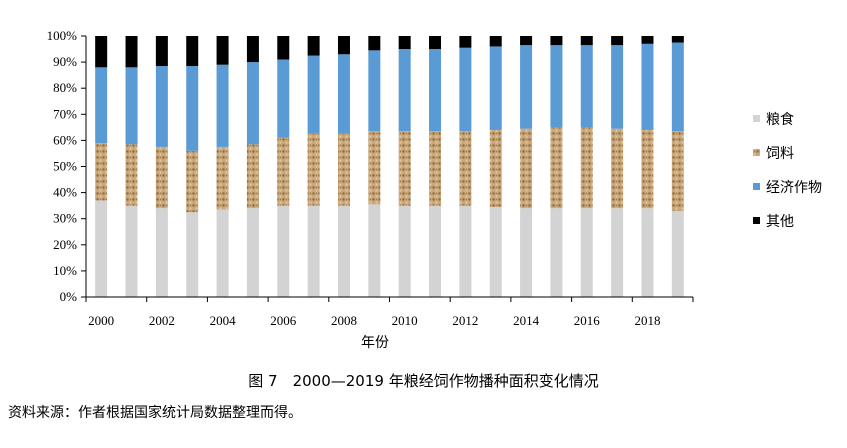  I want to click on y-tick-label: 20%, so click(65, 244).